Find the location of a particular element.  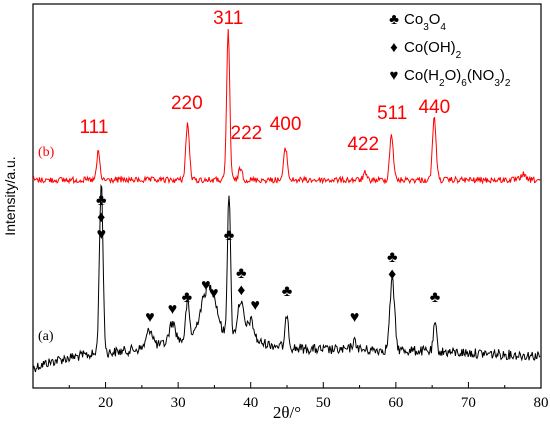

x-axis-ticks: 20 30 40 50 60 70 80 is located at coordinates (308, 396).